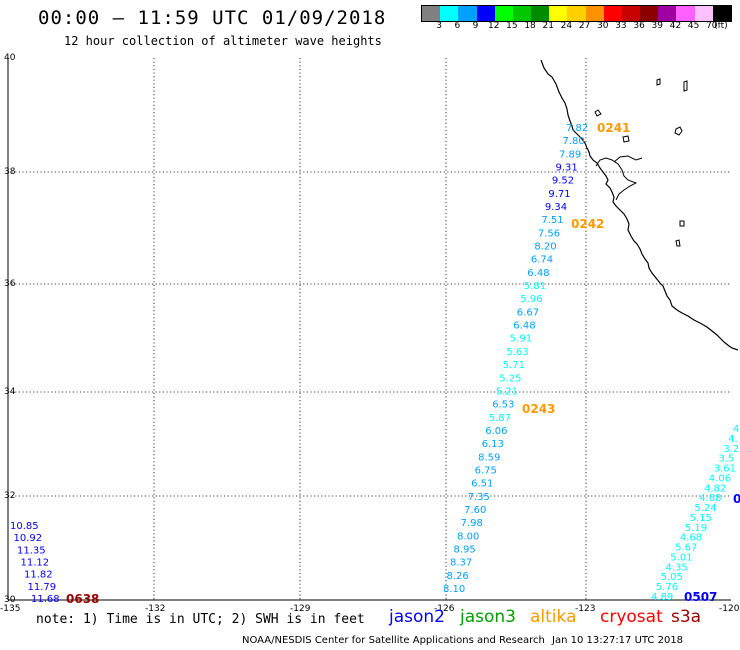  I want to click on swh-value: 9.34, so click(556, 207).